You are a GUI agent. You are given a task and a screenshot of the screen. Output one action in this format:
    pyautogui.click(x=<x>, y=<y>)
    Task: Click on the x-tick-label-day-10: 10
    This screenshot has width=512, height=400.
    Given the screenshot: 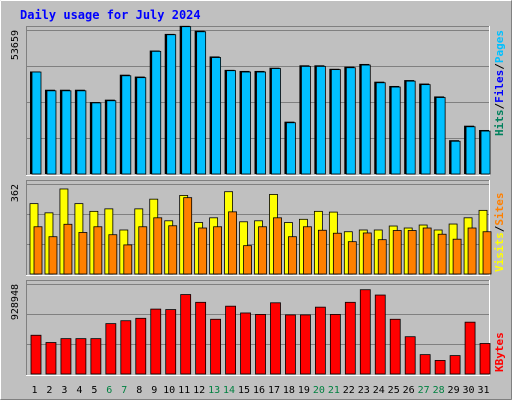 What is the action you would take?
    pyautogui.click(x=169, y=390)
    